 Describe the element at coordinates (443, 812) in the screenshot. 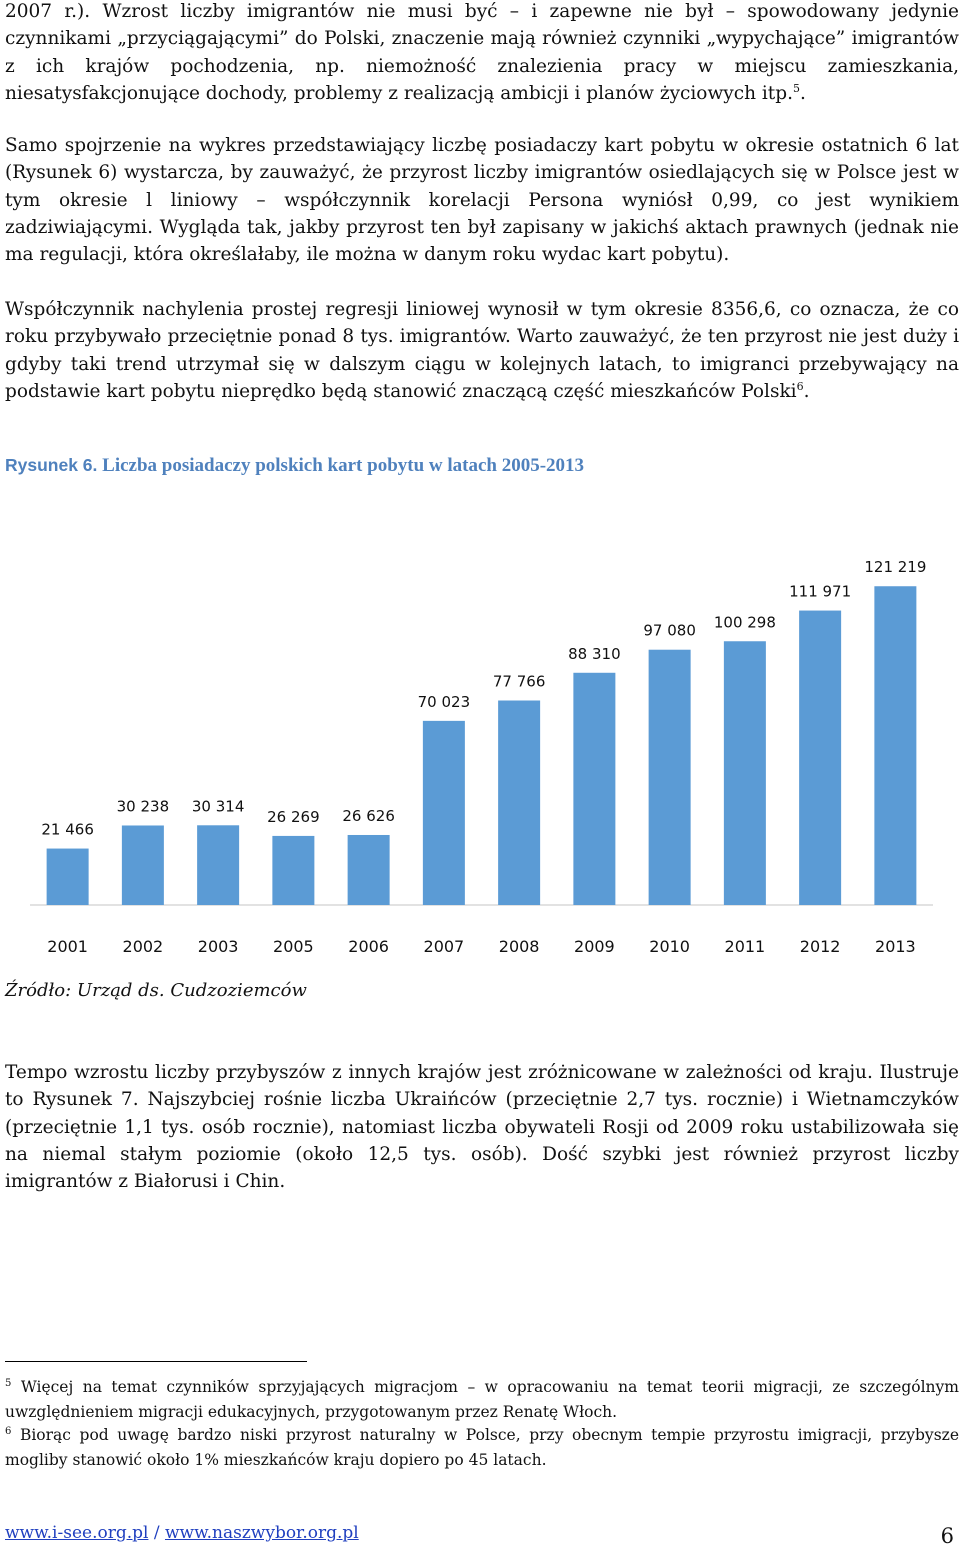

I see `bar-2007` at that location.